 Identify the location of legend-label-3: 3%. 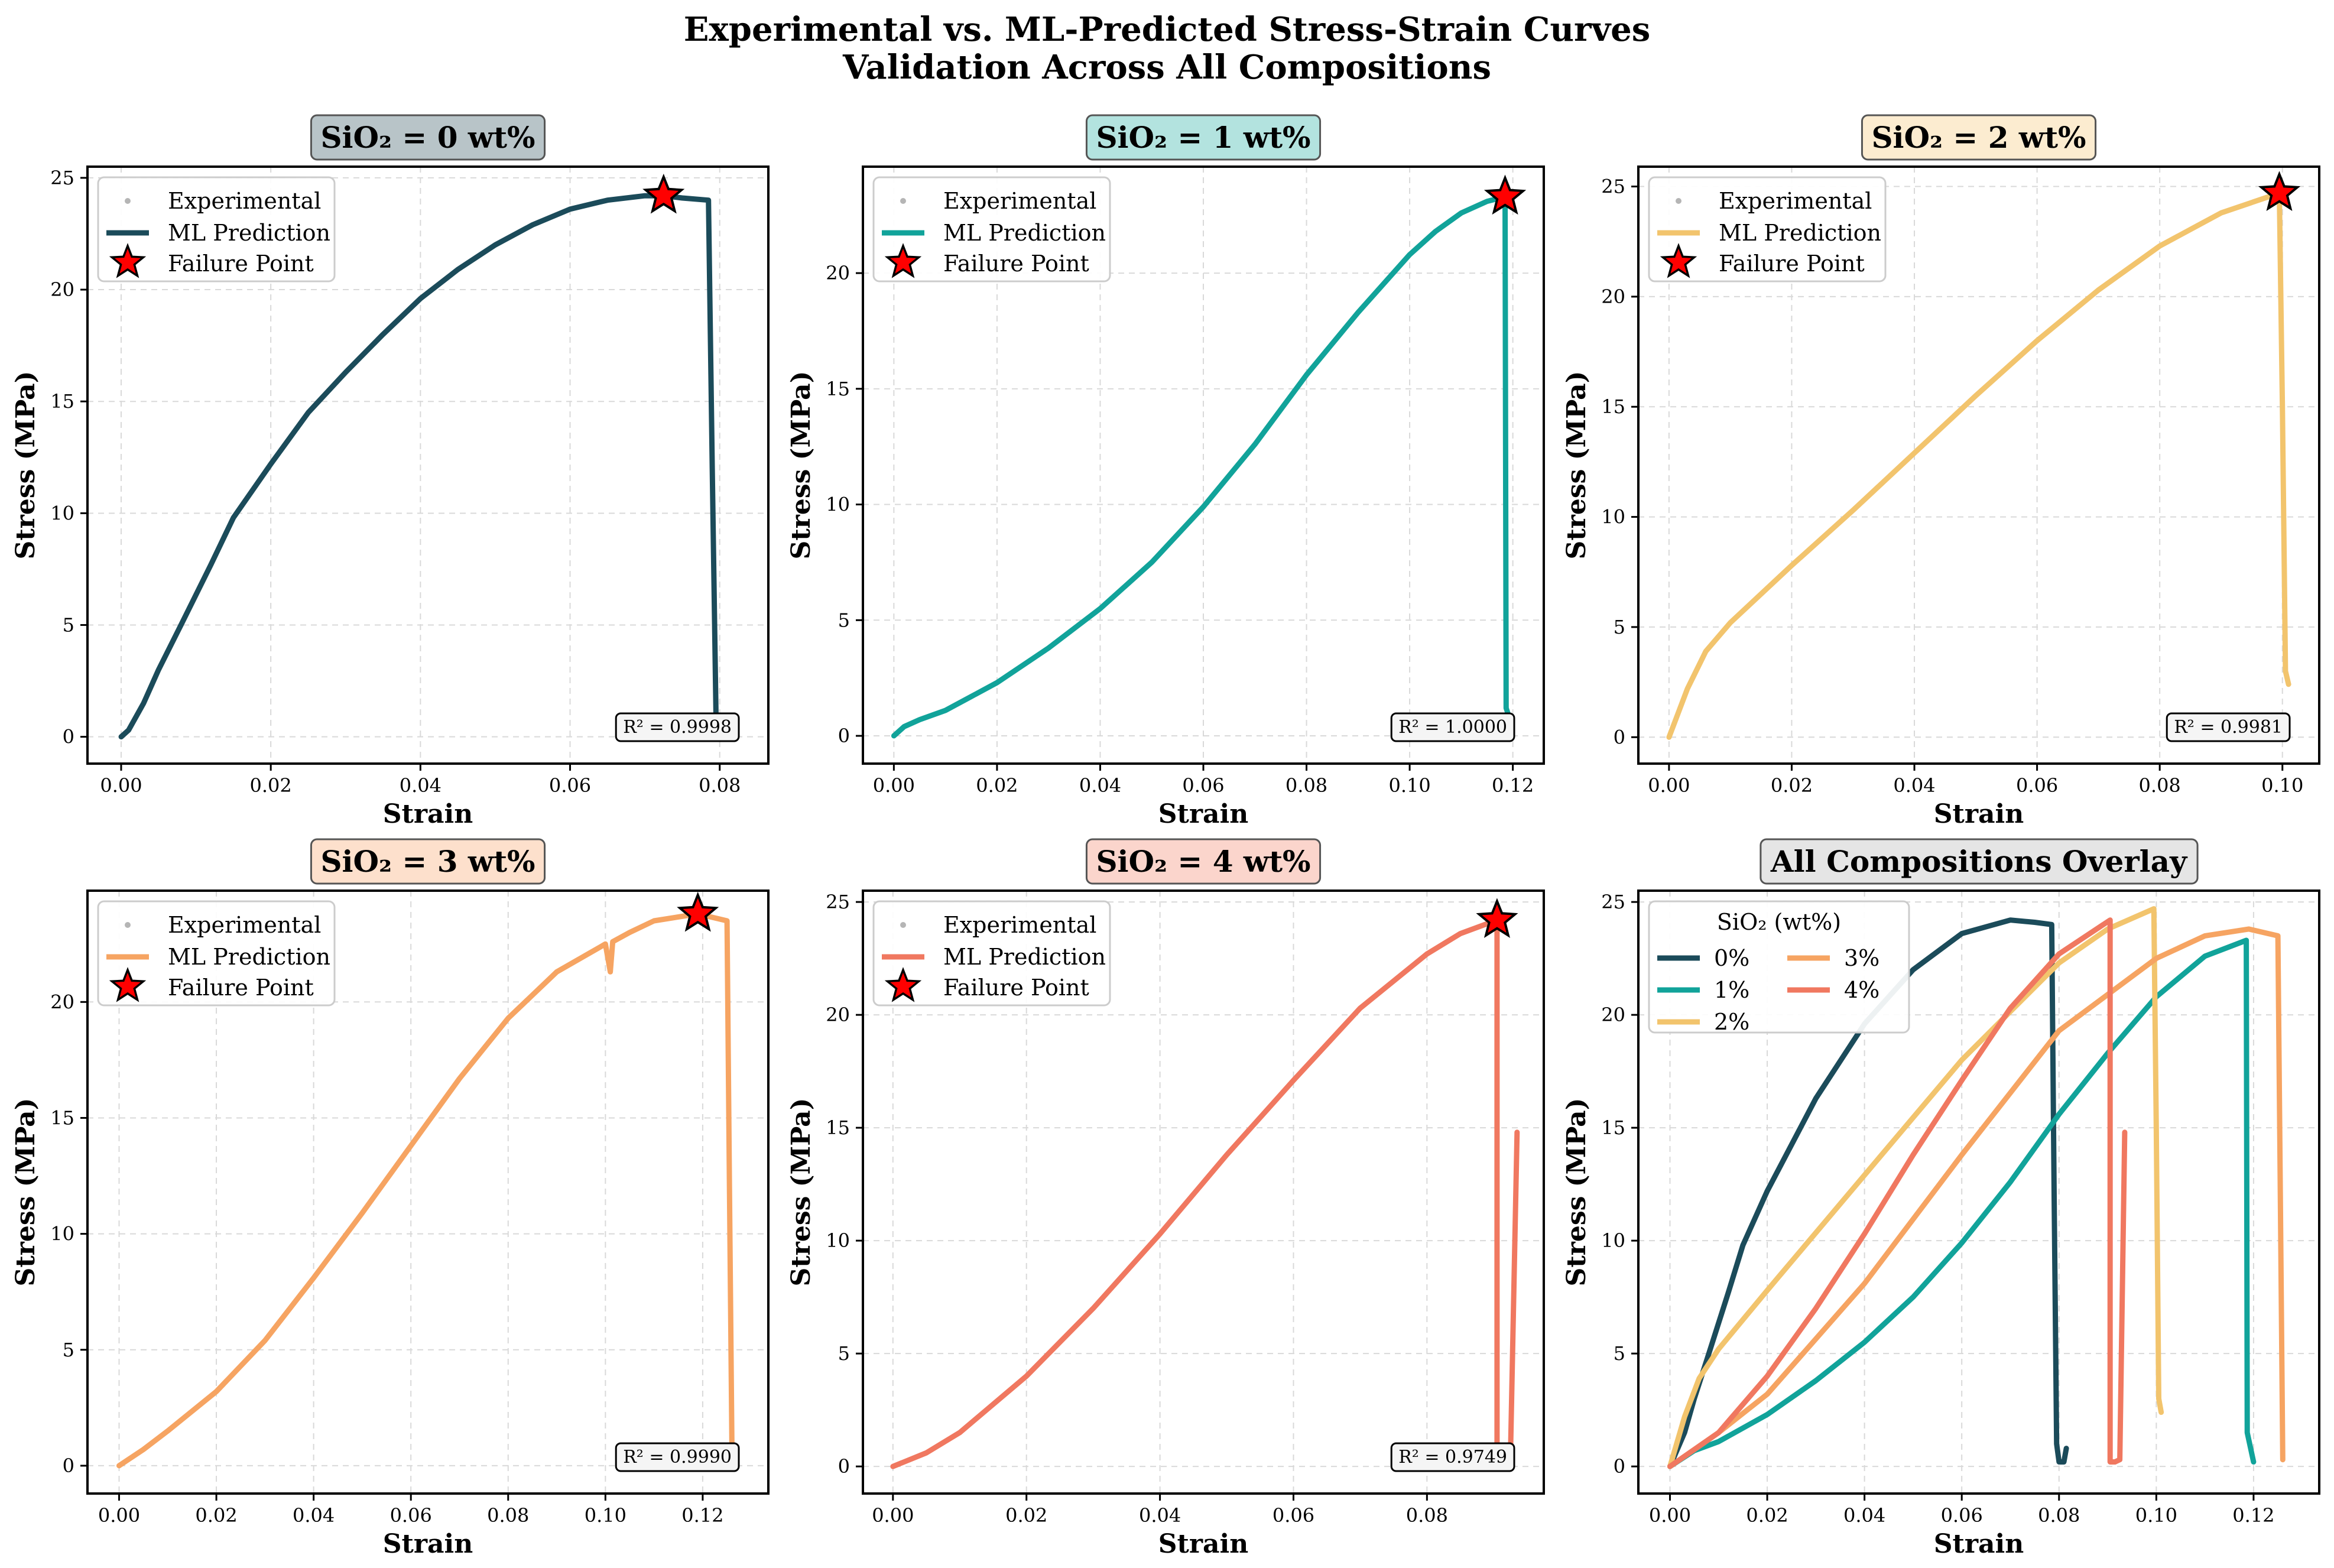
(1861, 958).